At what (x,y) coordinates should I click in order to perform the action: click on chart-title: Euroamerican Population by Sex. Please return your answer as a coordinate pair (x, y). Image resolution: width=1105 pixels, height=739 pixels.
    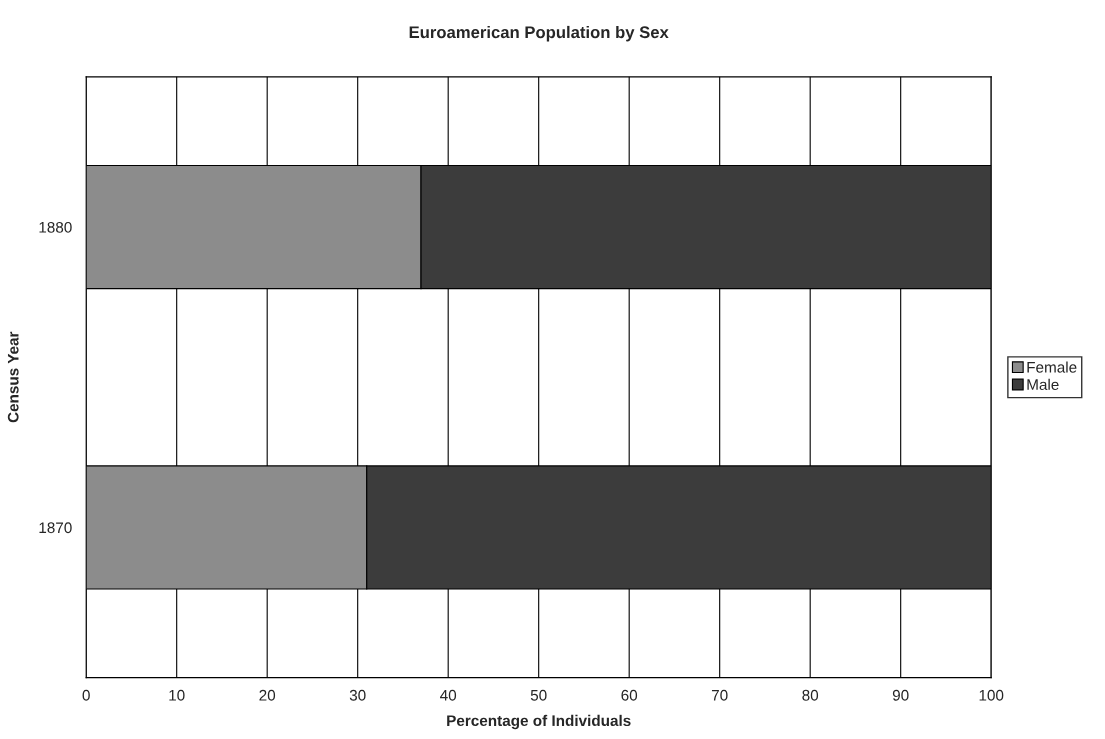
    Looking at the image, I should click on (539, 33).